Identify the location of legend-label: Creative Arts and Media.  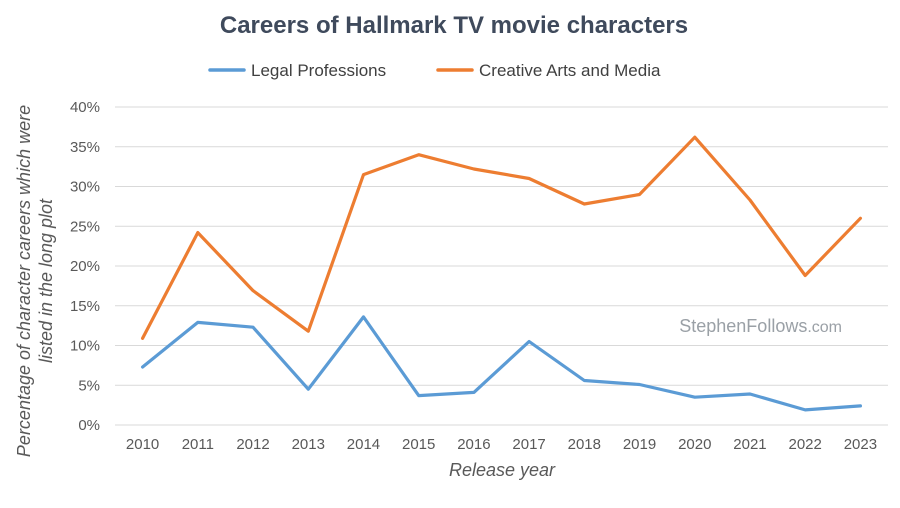
(570, 70).